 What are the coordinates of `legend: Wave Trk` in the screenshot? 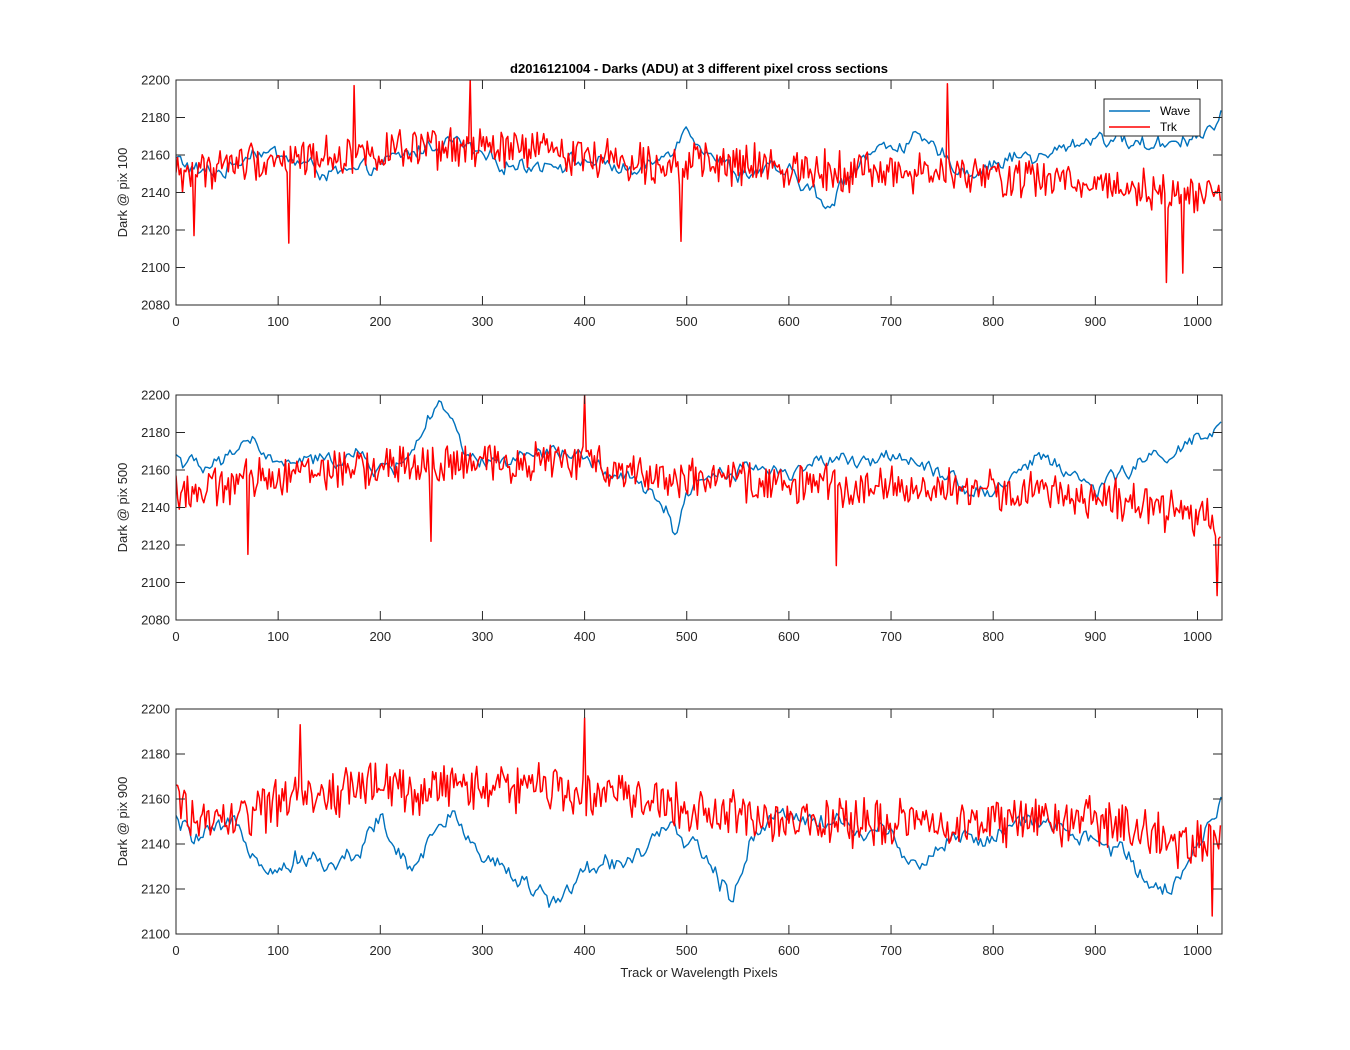 It's located at (1152, 117).